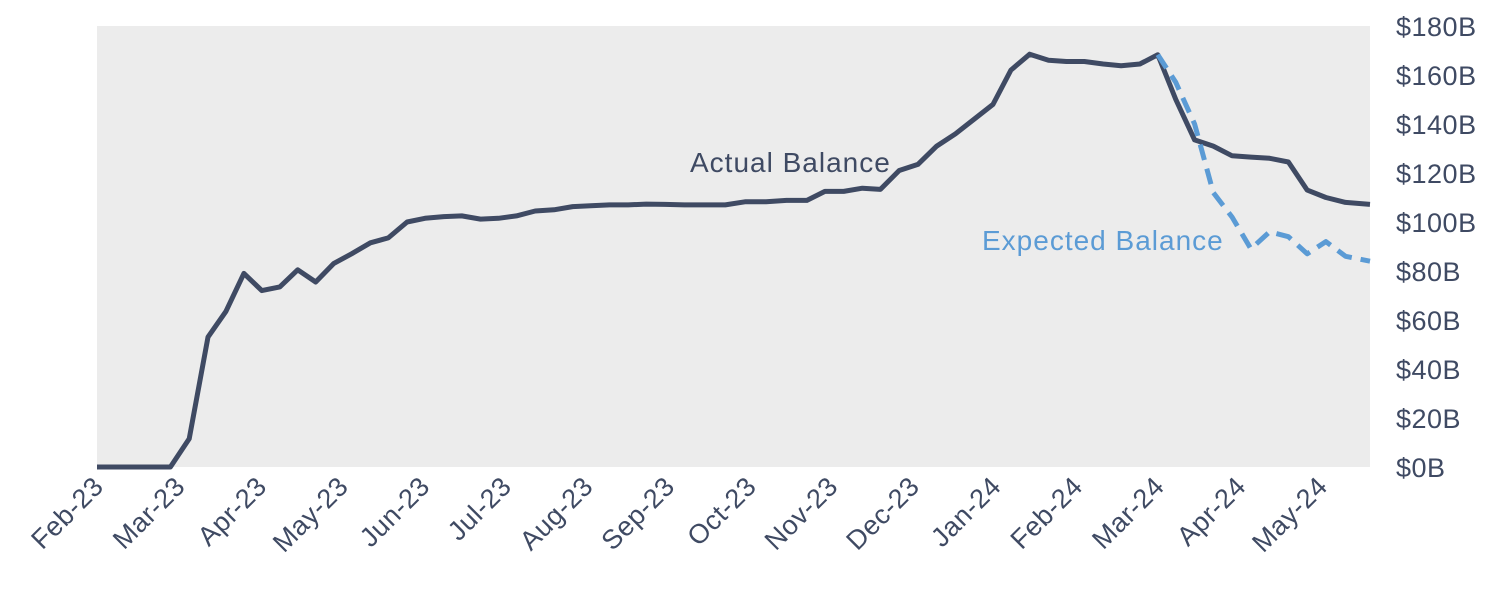 Image resolution: width=1501 pixels, height=600 pixels. Describe the element at coordinates (67, 513) in the screenshot. I see `x-tick-label: Feb-23` at that location.